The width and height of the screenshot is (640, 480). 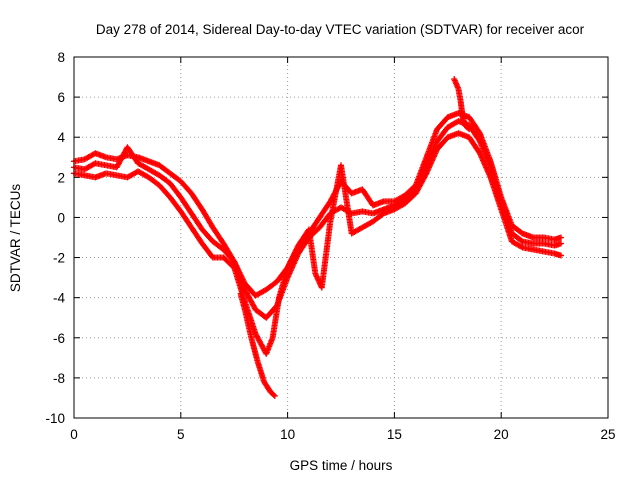 What do you see at coordinates (59, 258) in the screenshot?
I see `y-tick-label: -2` at bounding box center [59, 258].